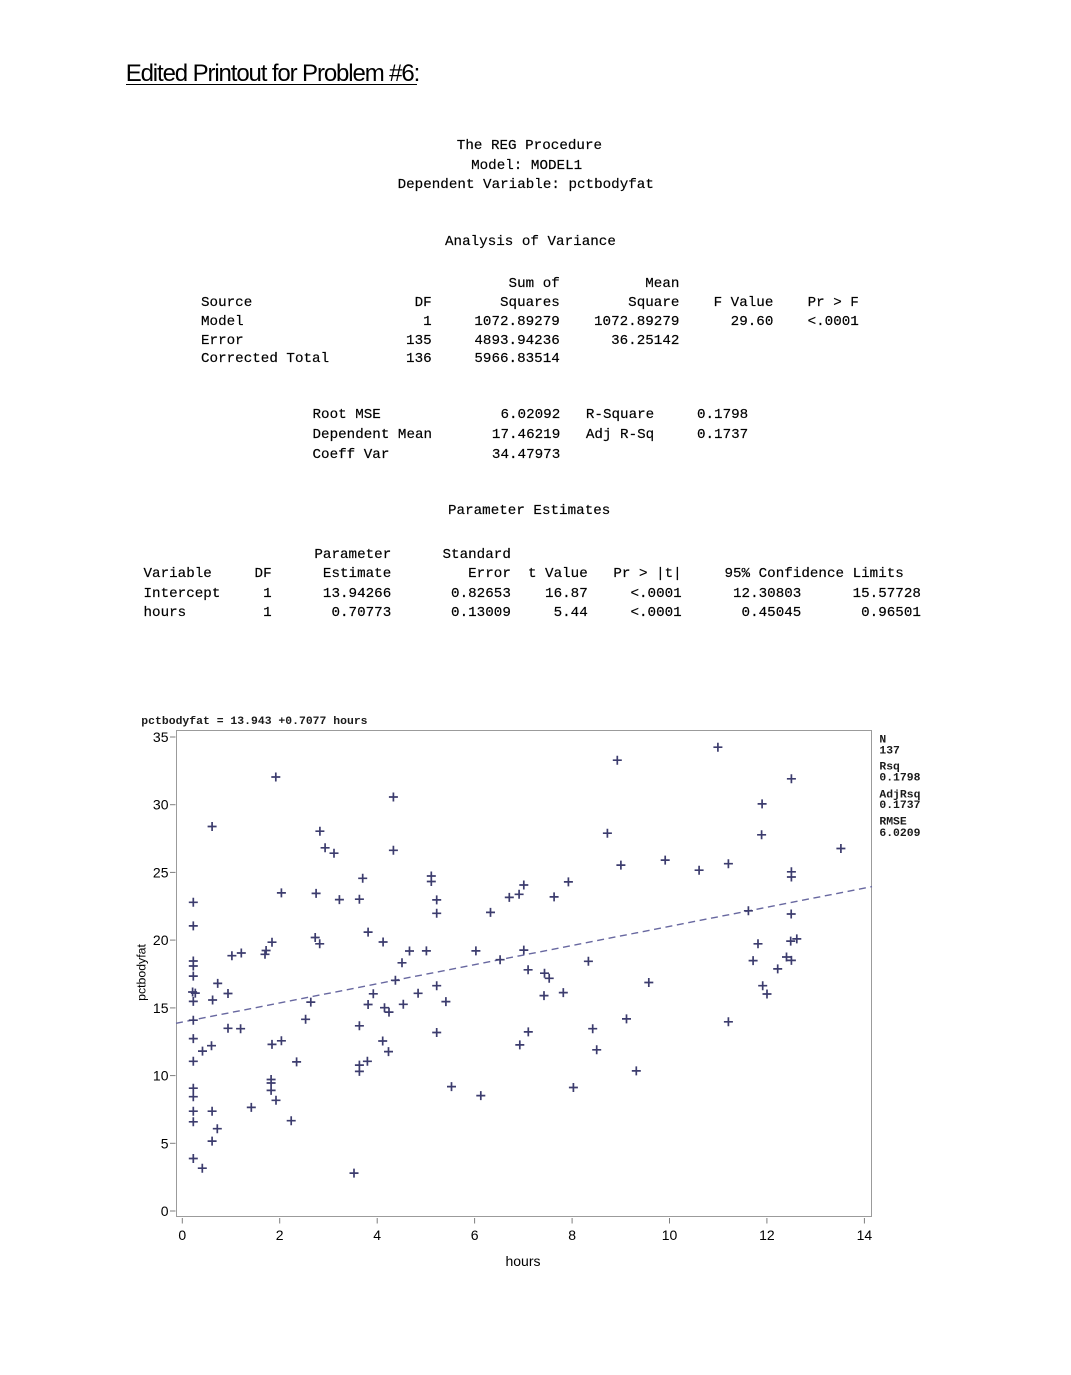  I want to click on svg-text: 30, so click(161, 805).